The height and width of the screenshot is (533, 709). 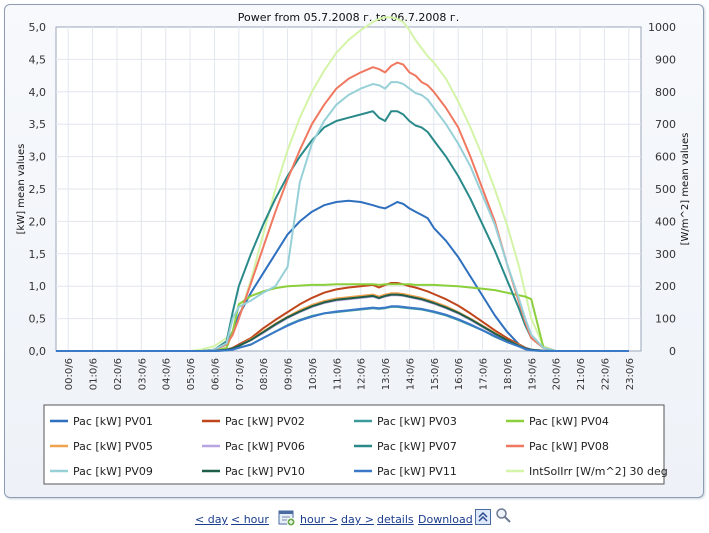 What do you see at coordinates (38, 92) in the screenshot?
I see `y-tick-label: 4,0` at bounding box center [38, 92].